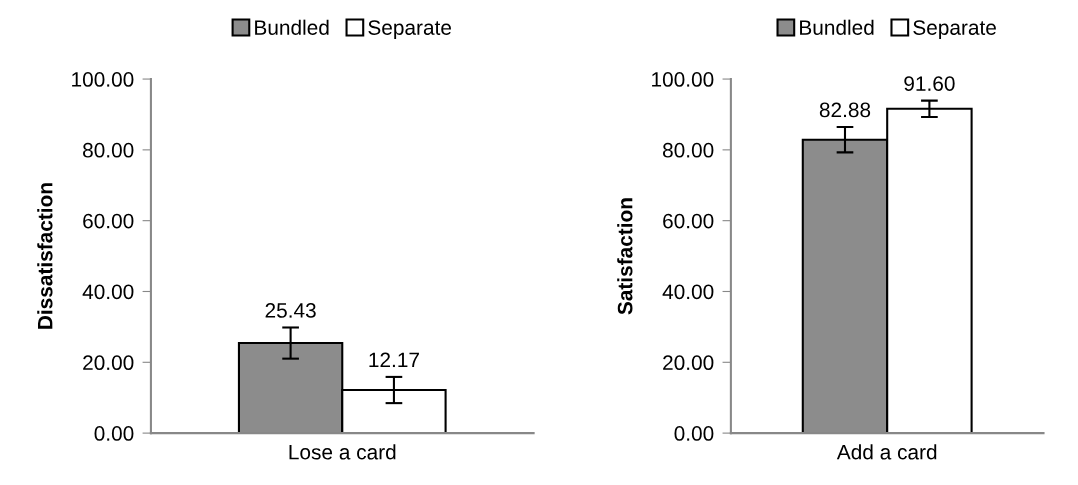 Image resolution: width=1078 pixels, height=485 pixels. I want to click on x-tick-label: Add a card, so click(886, 452).